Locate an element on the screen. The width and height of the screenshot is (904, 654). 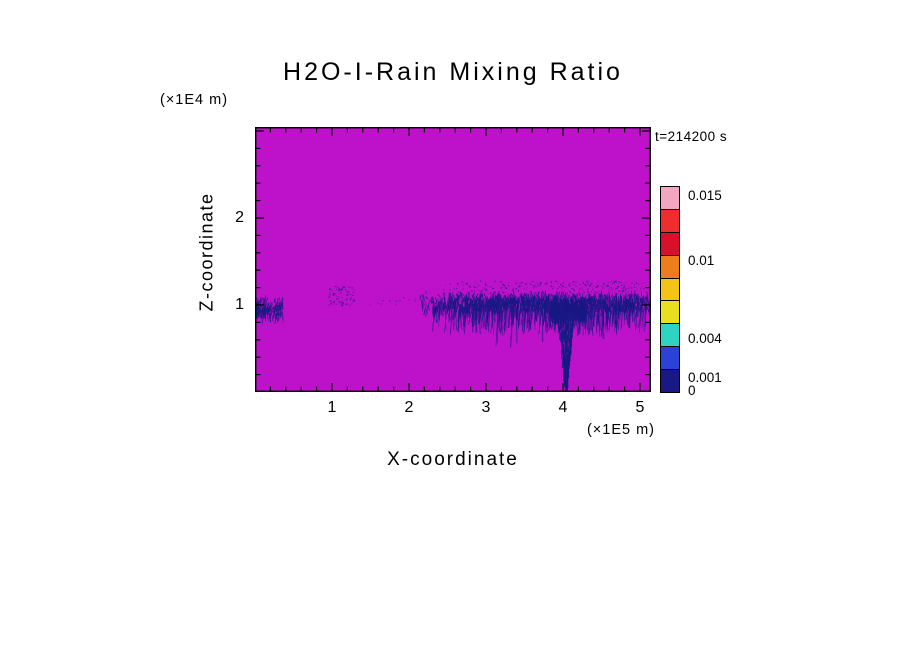
x-tick-label: 2 is located at coordinates (409, 407).